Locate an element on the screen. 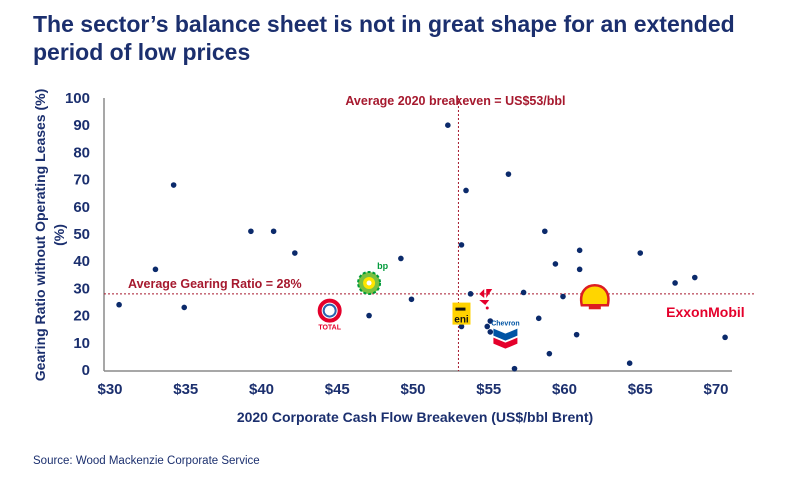  y-tick-label: 40 is located at coordinates (81, 261).